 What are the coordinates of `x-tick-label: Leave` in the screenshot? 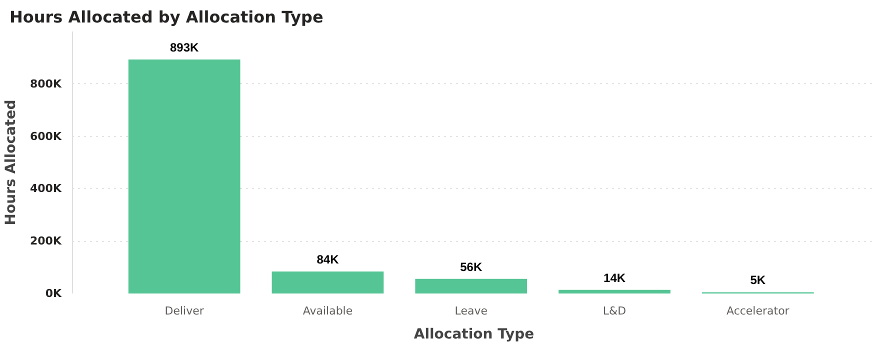 It's located at (471, 311).